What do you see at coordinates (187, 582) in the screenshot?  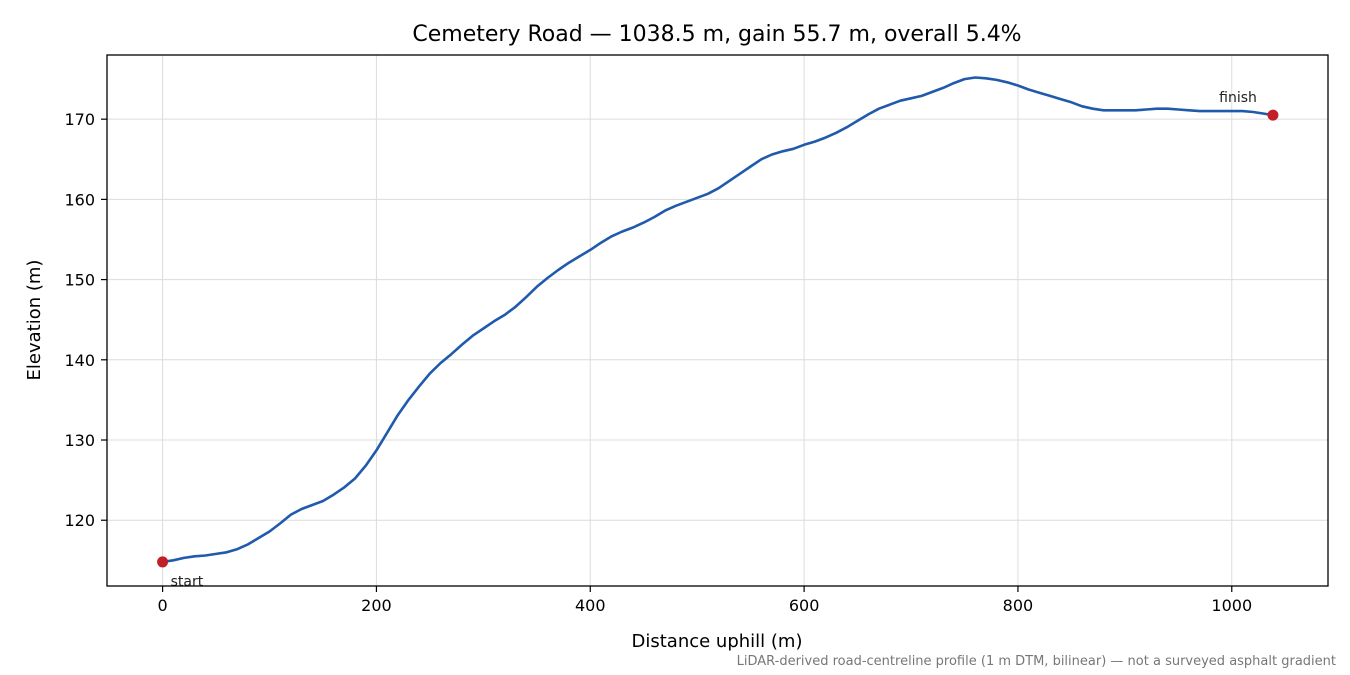 I see `marker-label-start: start` at bounding box center [187, 582].